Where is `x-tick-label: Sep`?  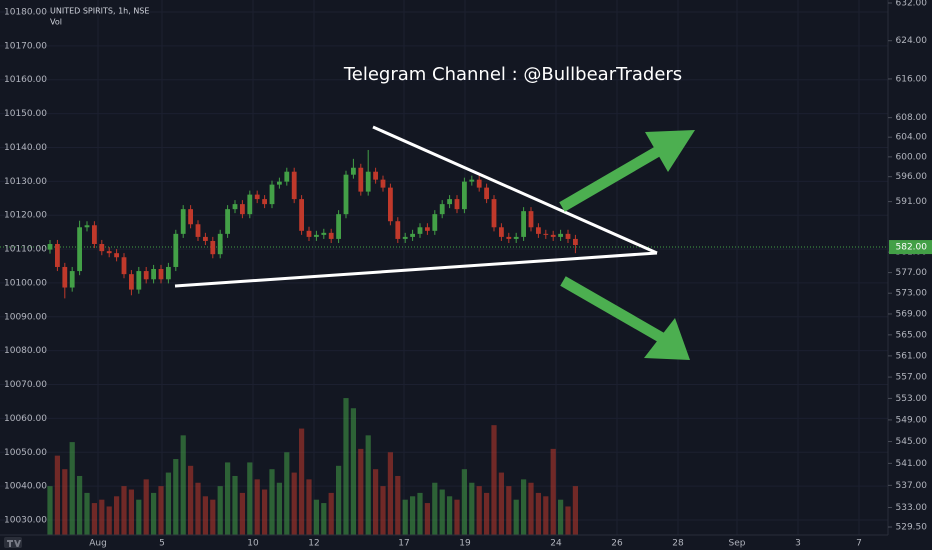 x-tick-label: Sep is located at coordinates (737, 544).